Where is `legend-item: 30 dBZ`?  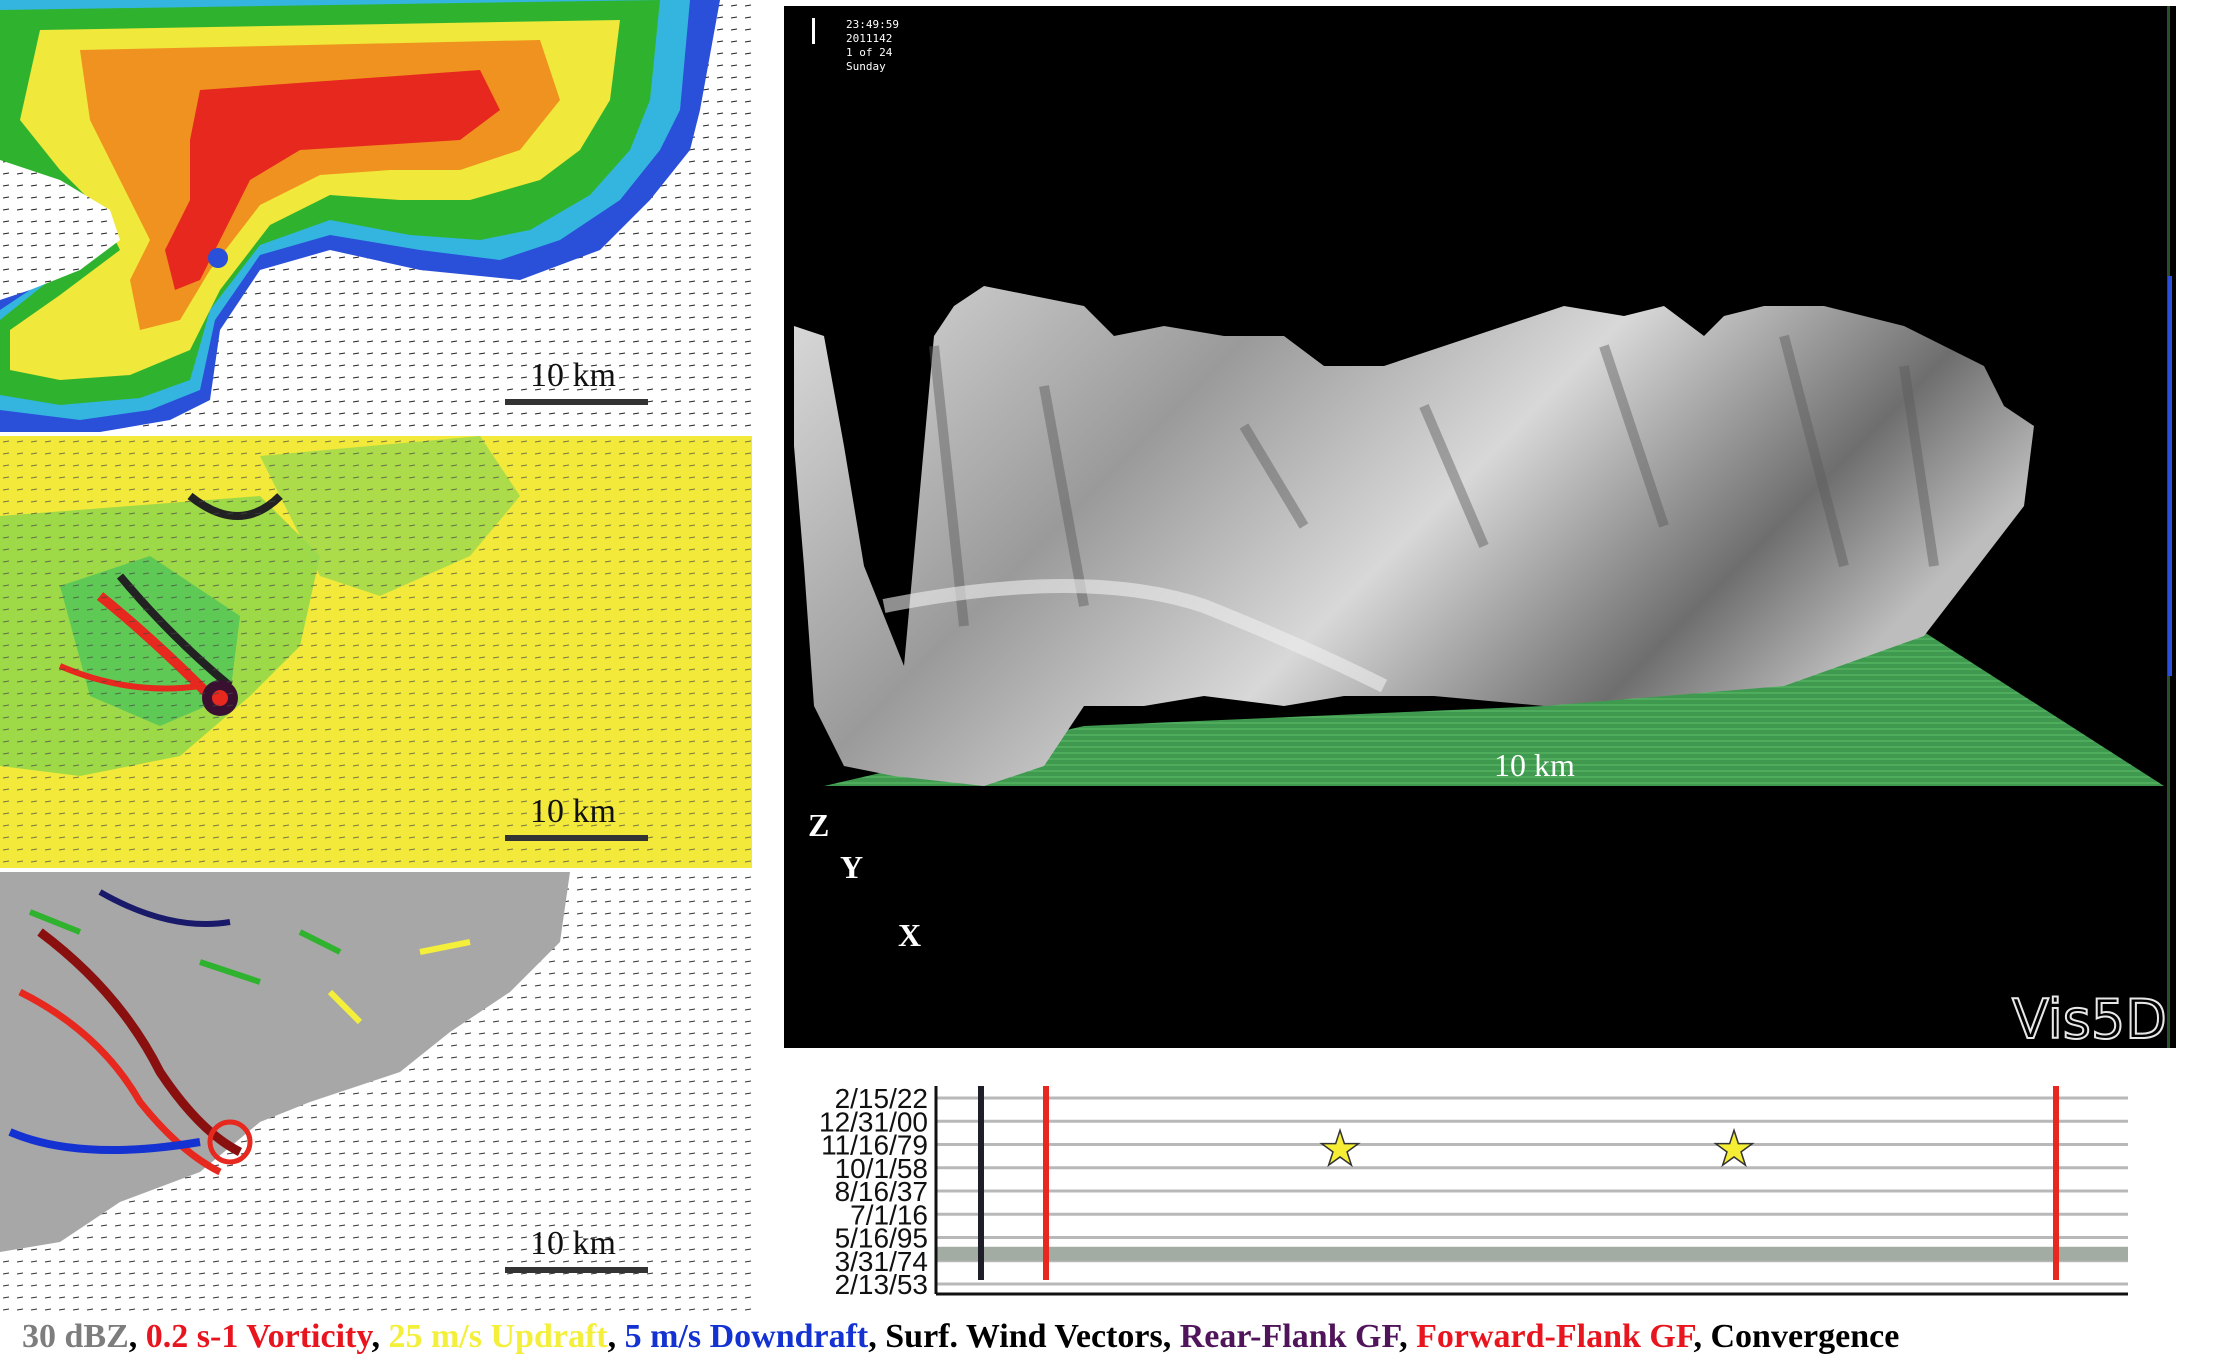 legend-item: 30 dBZ is located at coordinates (75, 1336).